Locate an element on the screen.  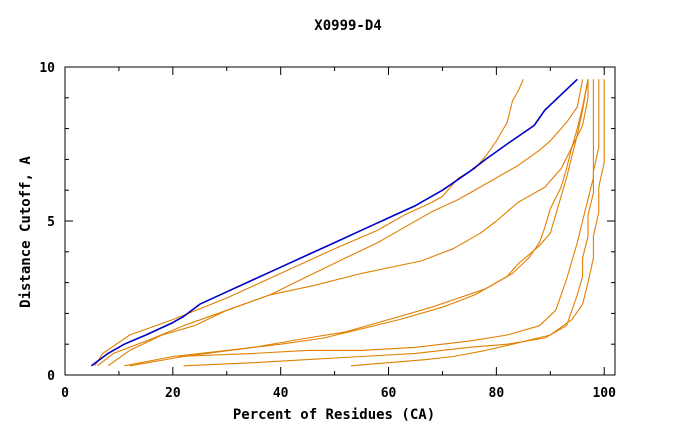
x-tick-label: 0 is located at coordinates (65, 393).